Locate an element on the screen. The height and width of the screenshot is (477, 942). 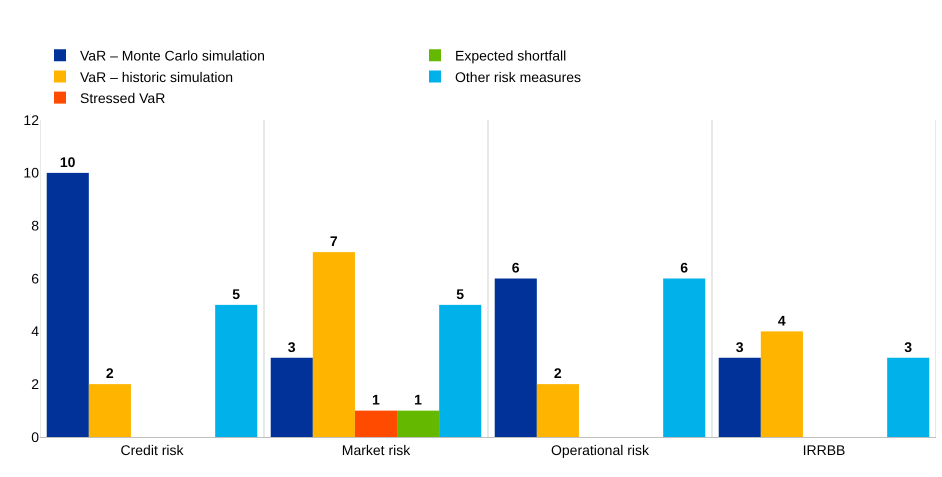
x-tick-label: Operational risk is located at coordinates (600, 450).